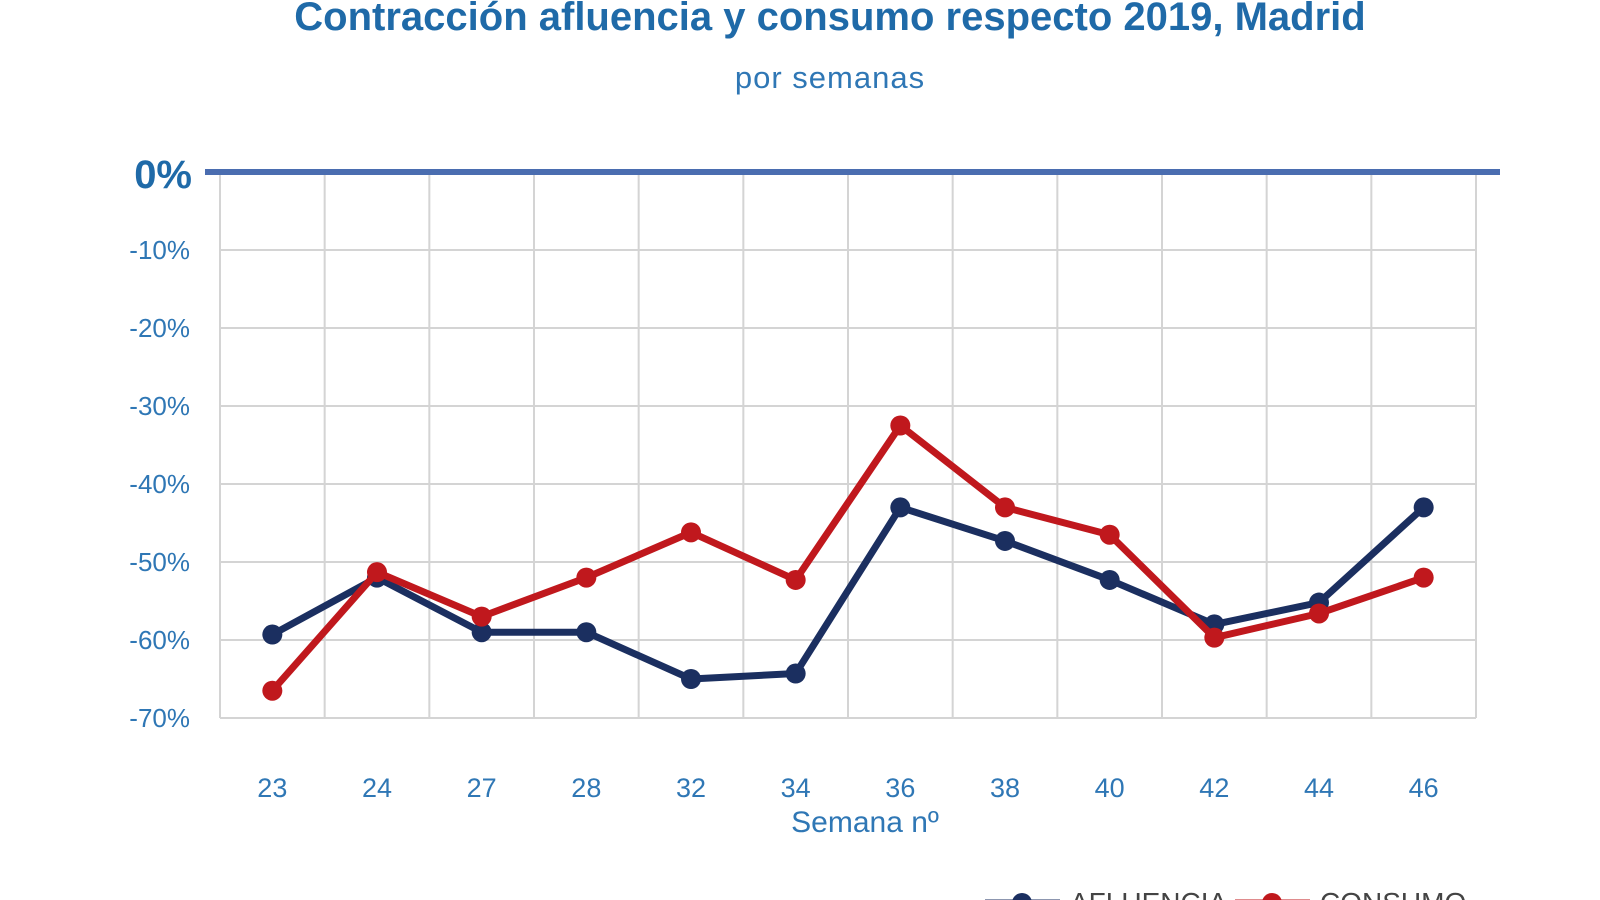  What do you see at coordinates (848, 593) in the screenshot?
I see `series-line-afluencia` at bounding box center [848, 593].